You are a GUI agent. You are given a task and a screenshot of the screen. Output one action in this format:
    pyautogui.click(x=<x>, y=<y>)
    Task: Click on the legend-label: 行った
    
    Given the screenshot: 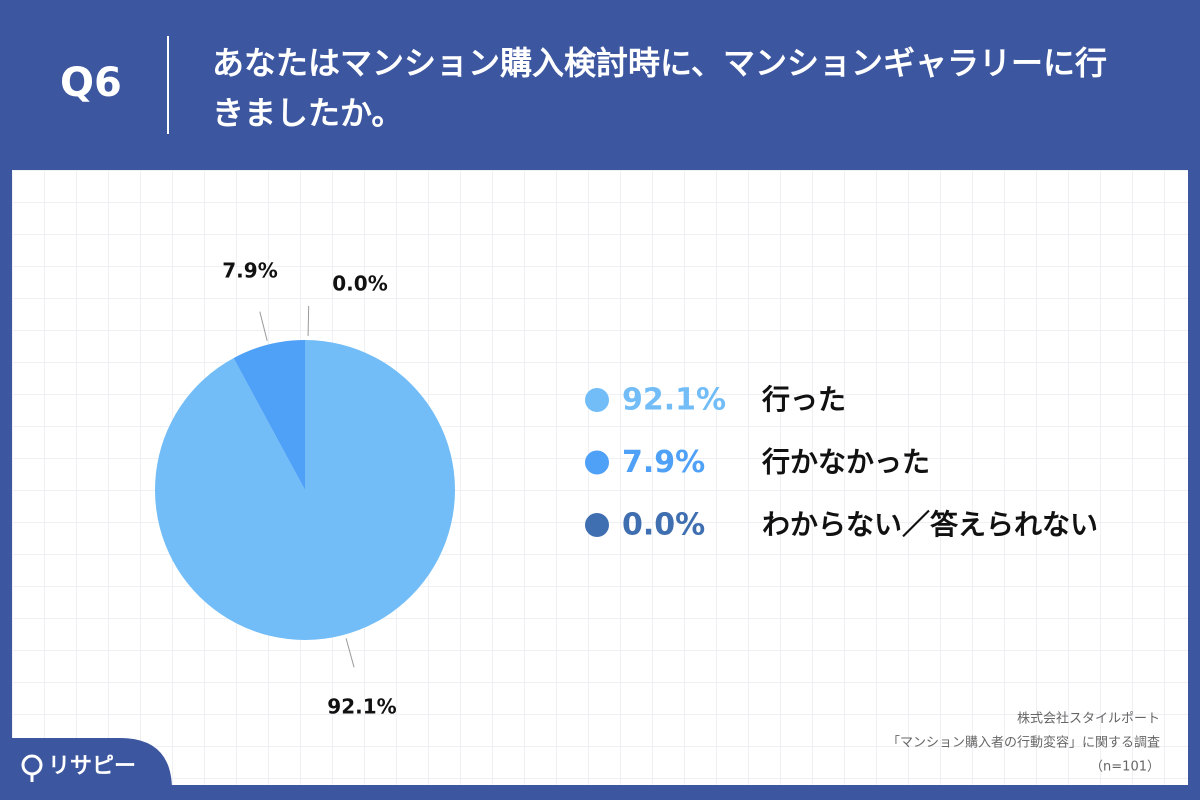 What is the action you would take?
    pyautogui.click(x=803, y=399)
    